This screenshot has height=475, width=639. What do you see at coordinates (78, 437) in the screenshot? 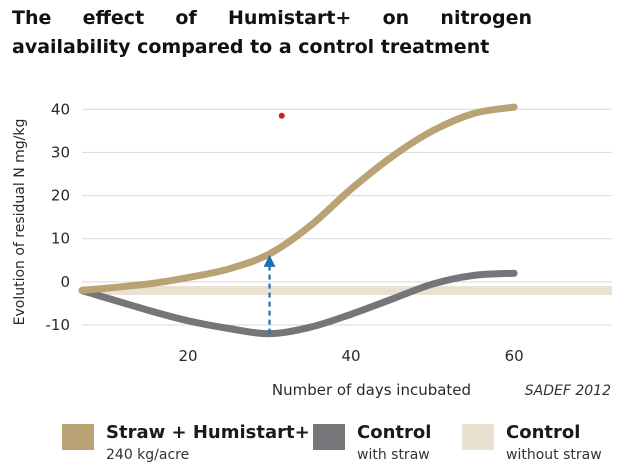
I see `legend-swatch-straw-humistart` at bounding box center [78, 437].